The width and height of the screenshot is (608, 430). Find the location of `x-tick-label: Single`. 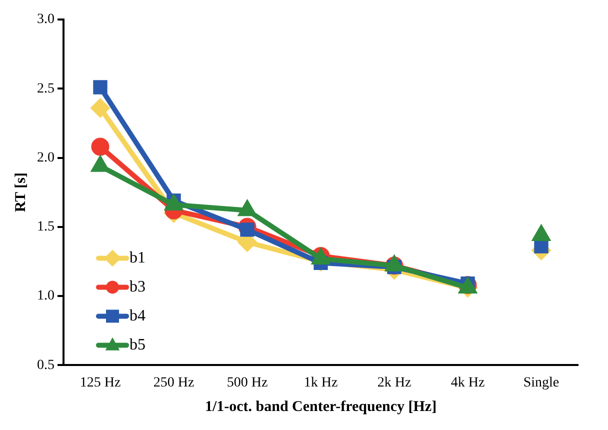

x-tick-label: Single is located at coordinates (541, 382).